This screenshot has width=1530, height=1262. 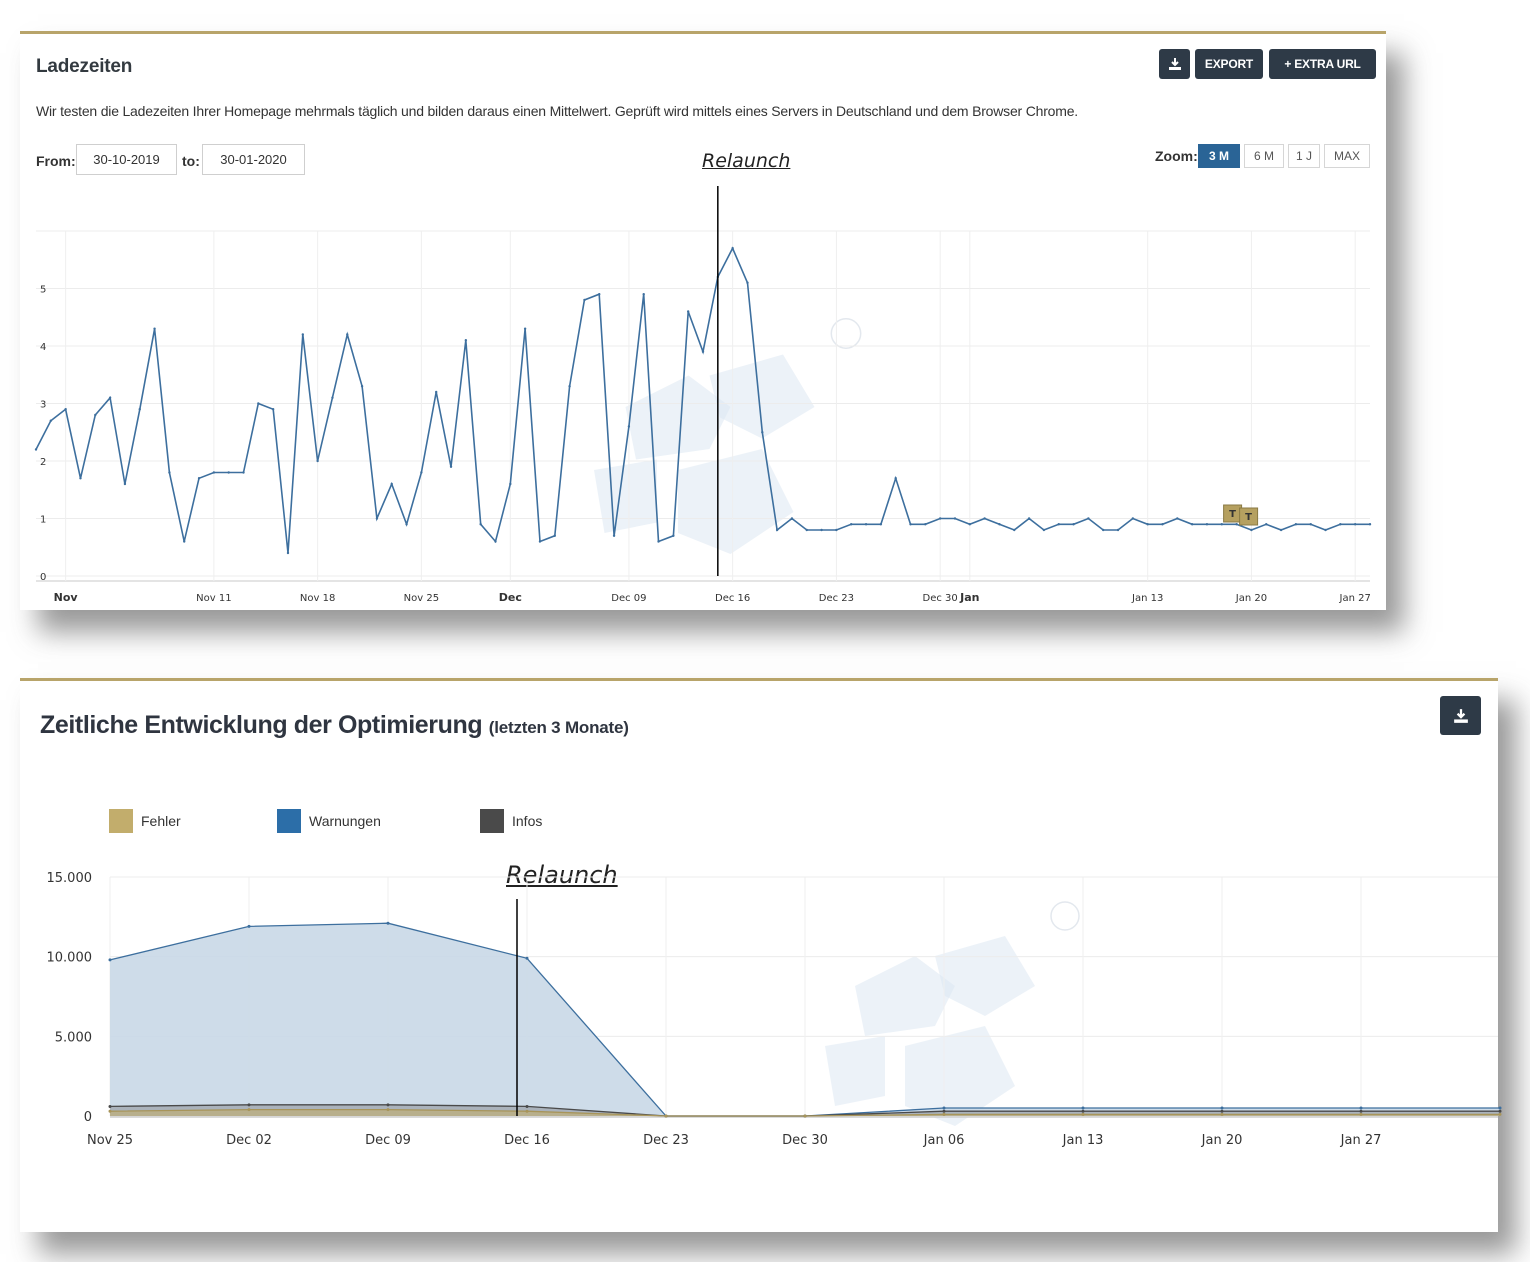 What do you see at coordinates (126, 159) in the screenshot?
I see `from-date-input: 30-10-2019` at bounding box center [126, 159].